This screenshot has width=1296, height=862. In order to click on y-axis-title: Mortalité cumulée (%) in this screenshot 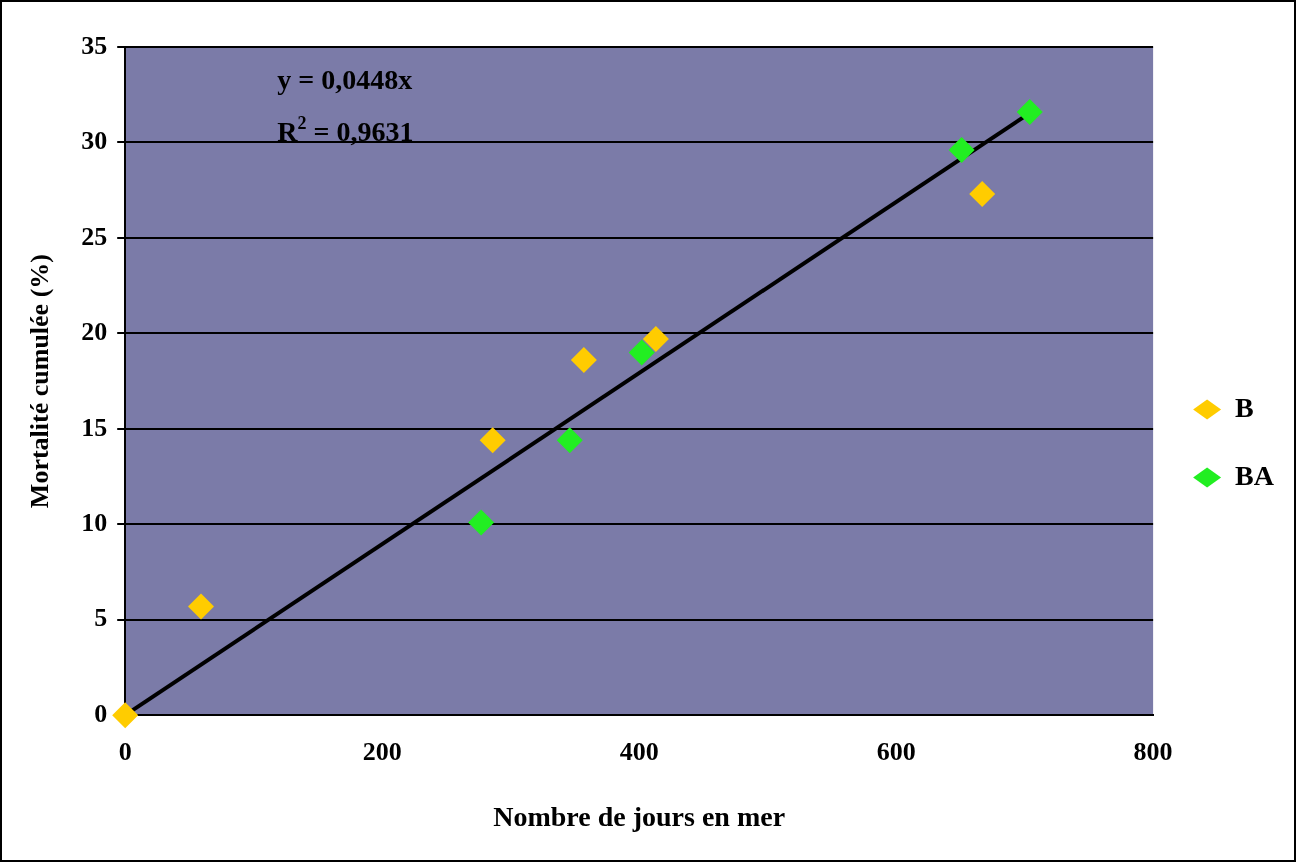, I will do `click(40, 381)`.